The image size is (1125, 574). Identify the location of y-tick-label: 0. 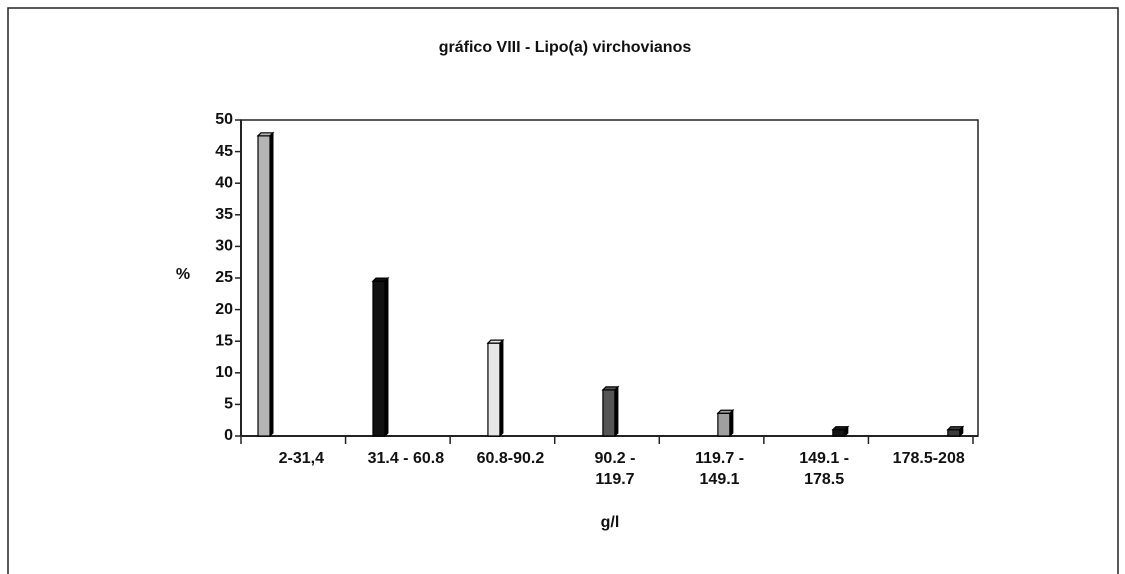
(228, 435).